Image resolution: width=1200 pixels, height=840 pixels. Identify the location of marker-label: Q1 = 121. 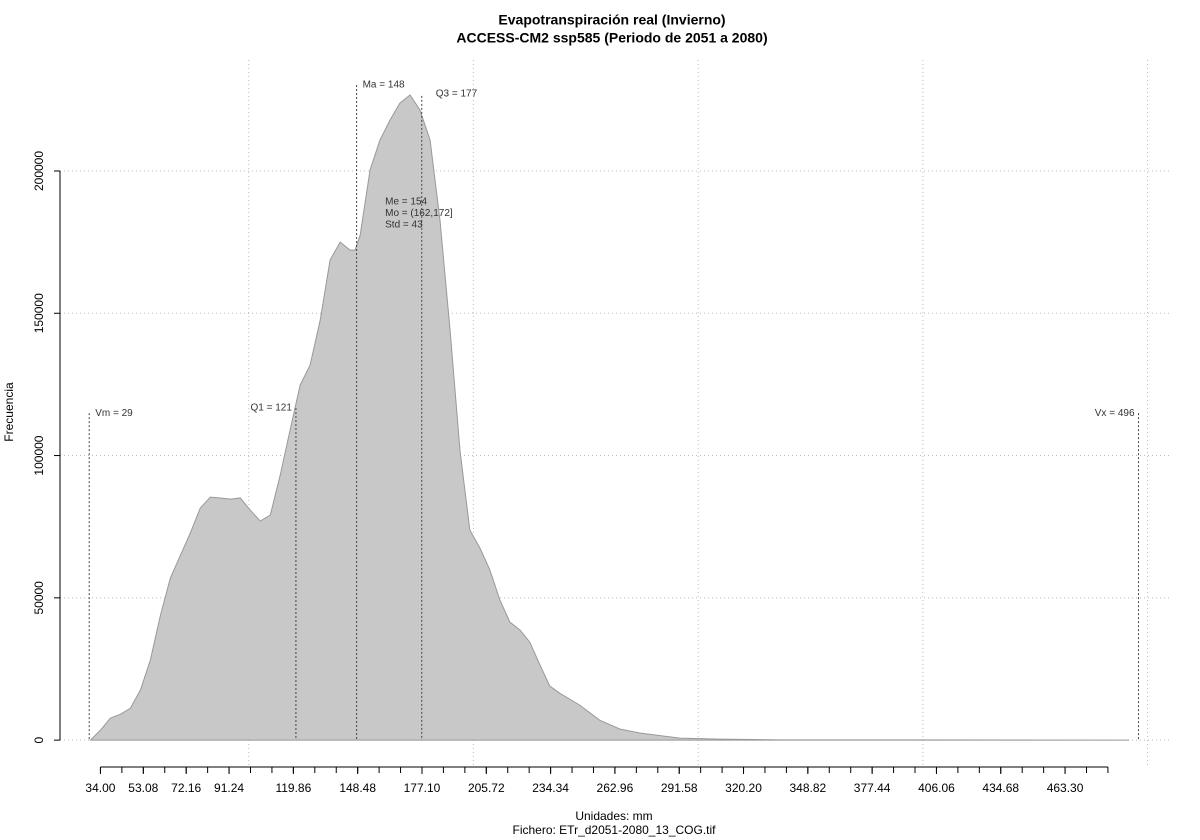
(272, 408).